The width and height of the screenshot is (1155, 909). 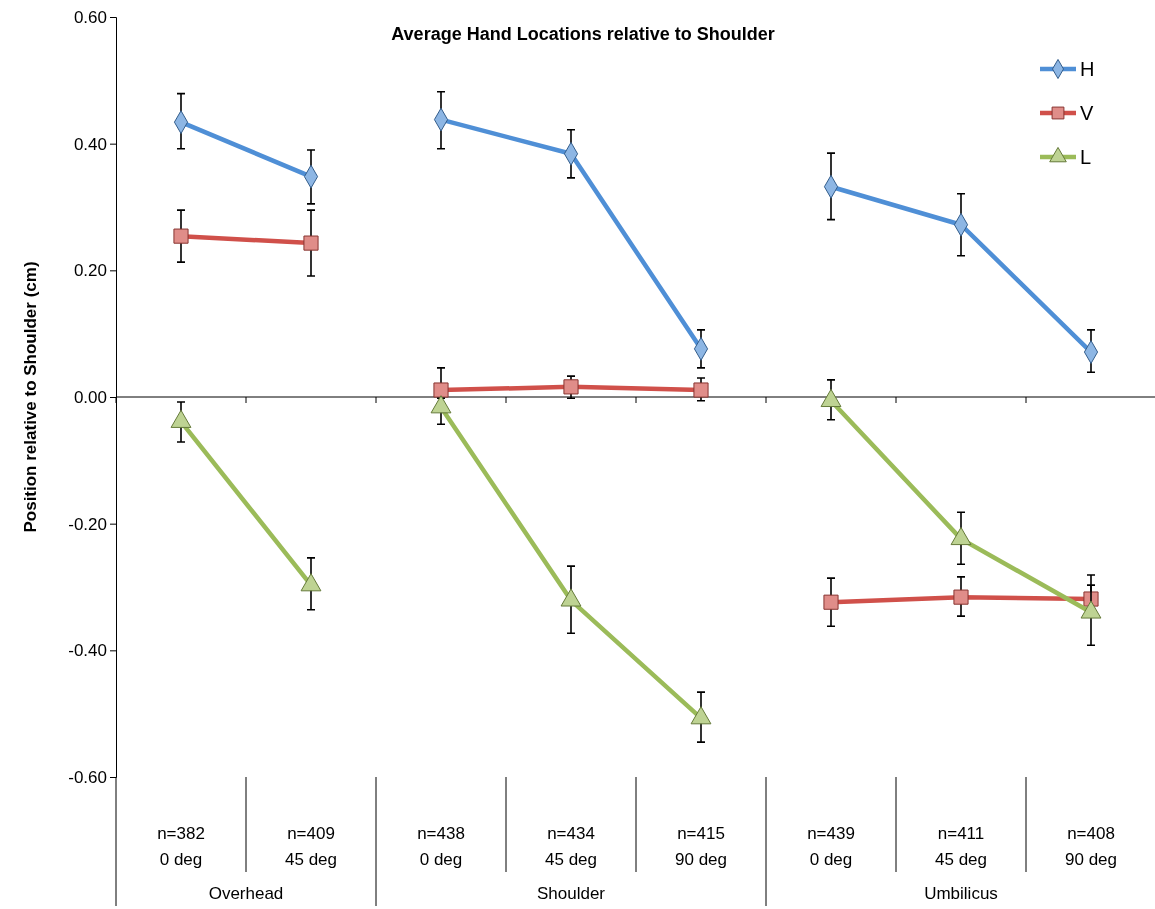 What do you see at coordinates (90, 397) in the screenshot?
I see `y-tick-label: 0.00` at bounding box center [90, 397].